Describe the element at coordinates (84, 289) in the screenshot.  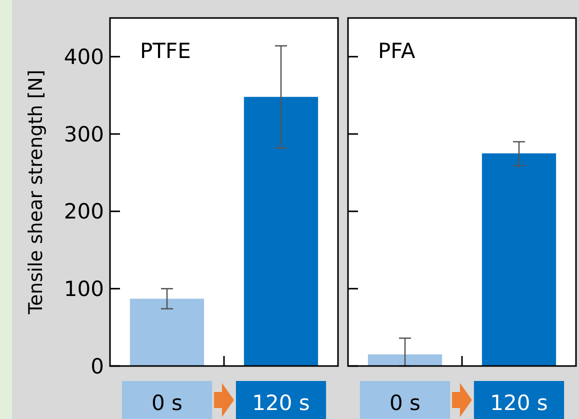
I see `y-tick-label: 100` at that location.